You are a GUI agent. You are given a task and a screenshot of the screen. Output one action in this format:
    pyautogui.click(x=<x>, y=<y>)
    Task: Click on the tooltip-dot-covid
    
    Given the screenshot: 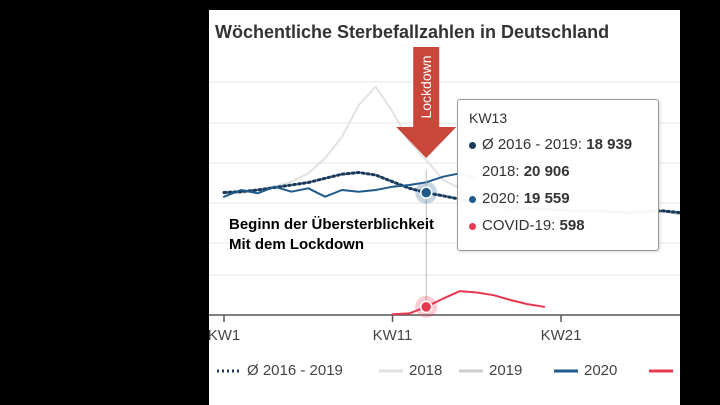 What is the action you would take?
    pyautogui.click(x=472, y=226)
    